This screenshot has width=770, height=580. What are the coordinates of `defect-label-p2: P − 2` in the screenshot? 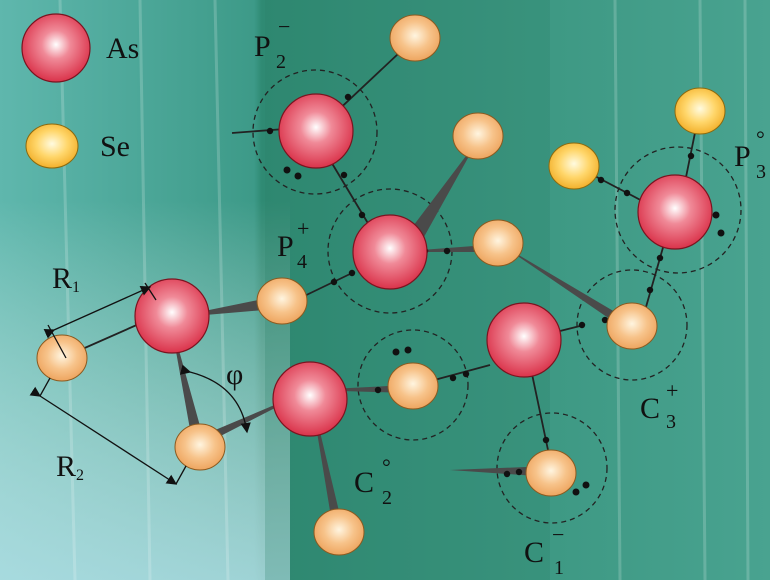 It's located at (272, 43).